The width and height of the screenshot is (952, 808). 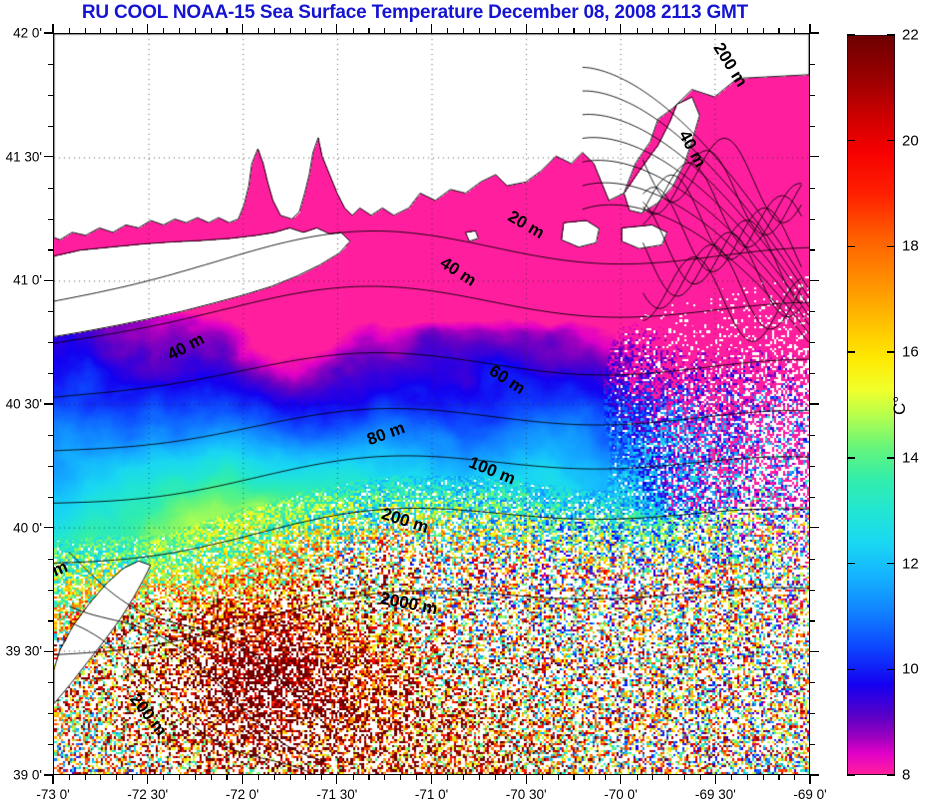 What do you see at coordinates (27, 528) in the screenshot?
I see `y-axis-label: 40 0'` at bounding box center [27, 528].